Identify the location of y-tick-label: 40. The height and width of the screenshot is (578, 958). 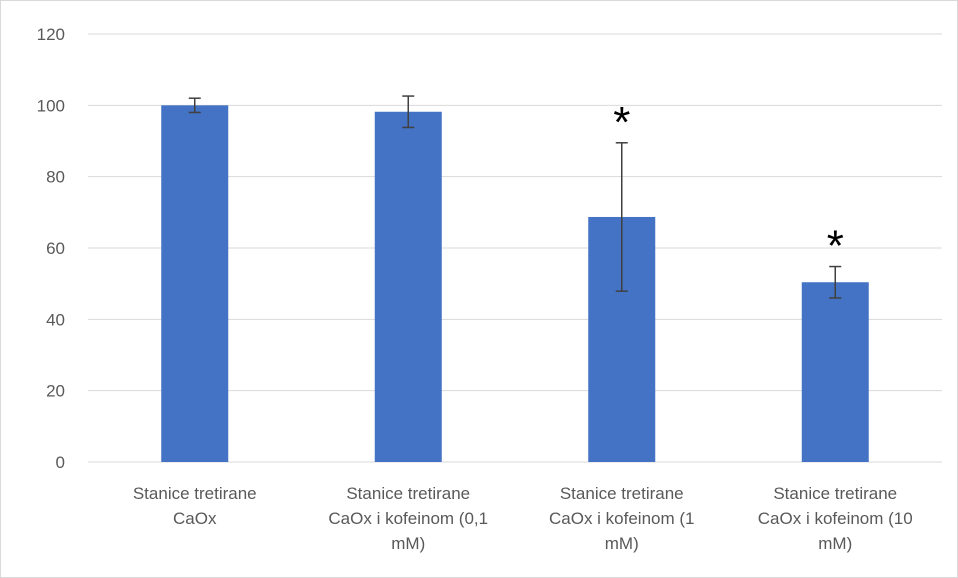
(55, 319).